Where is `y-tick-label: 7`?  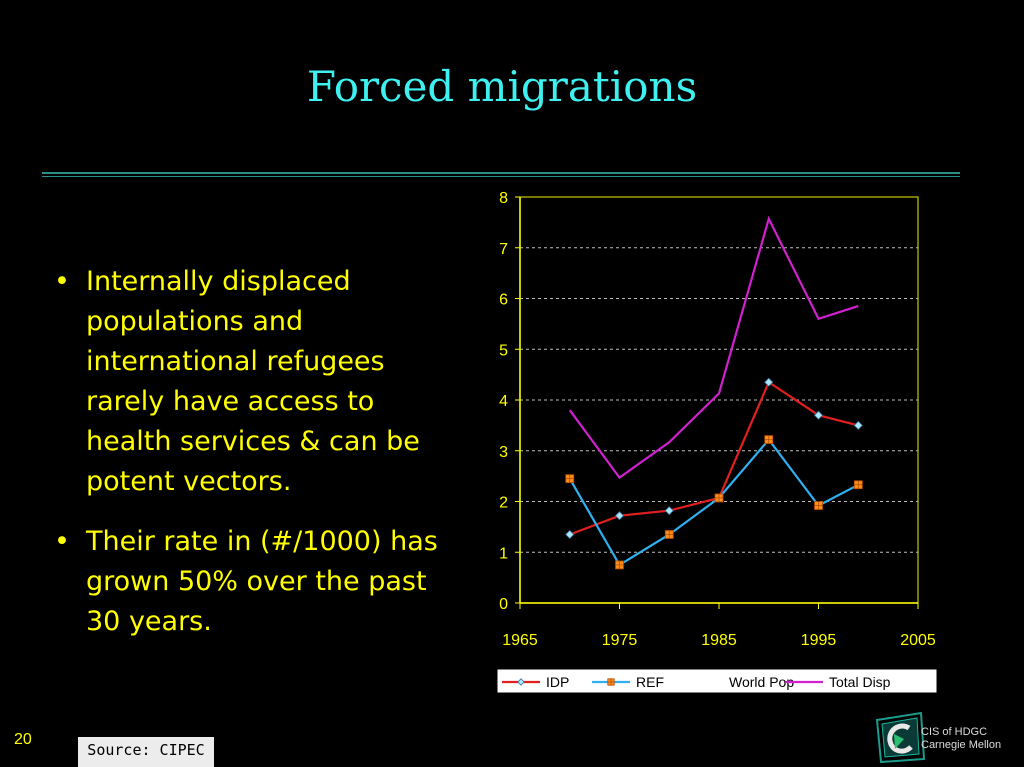 y-tick-label: 7 is located at coordinates (503, 249).